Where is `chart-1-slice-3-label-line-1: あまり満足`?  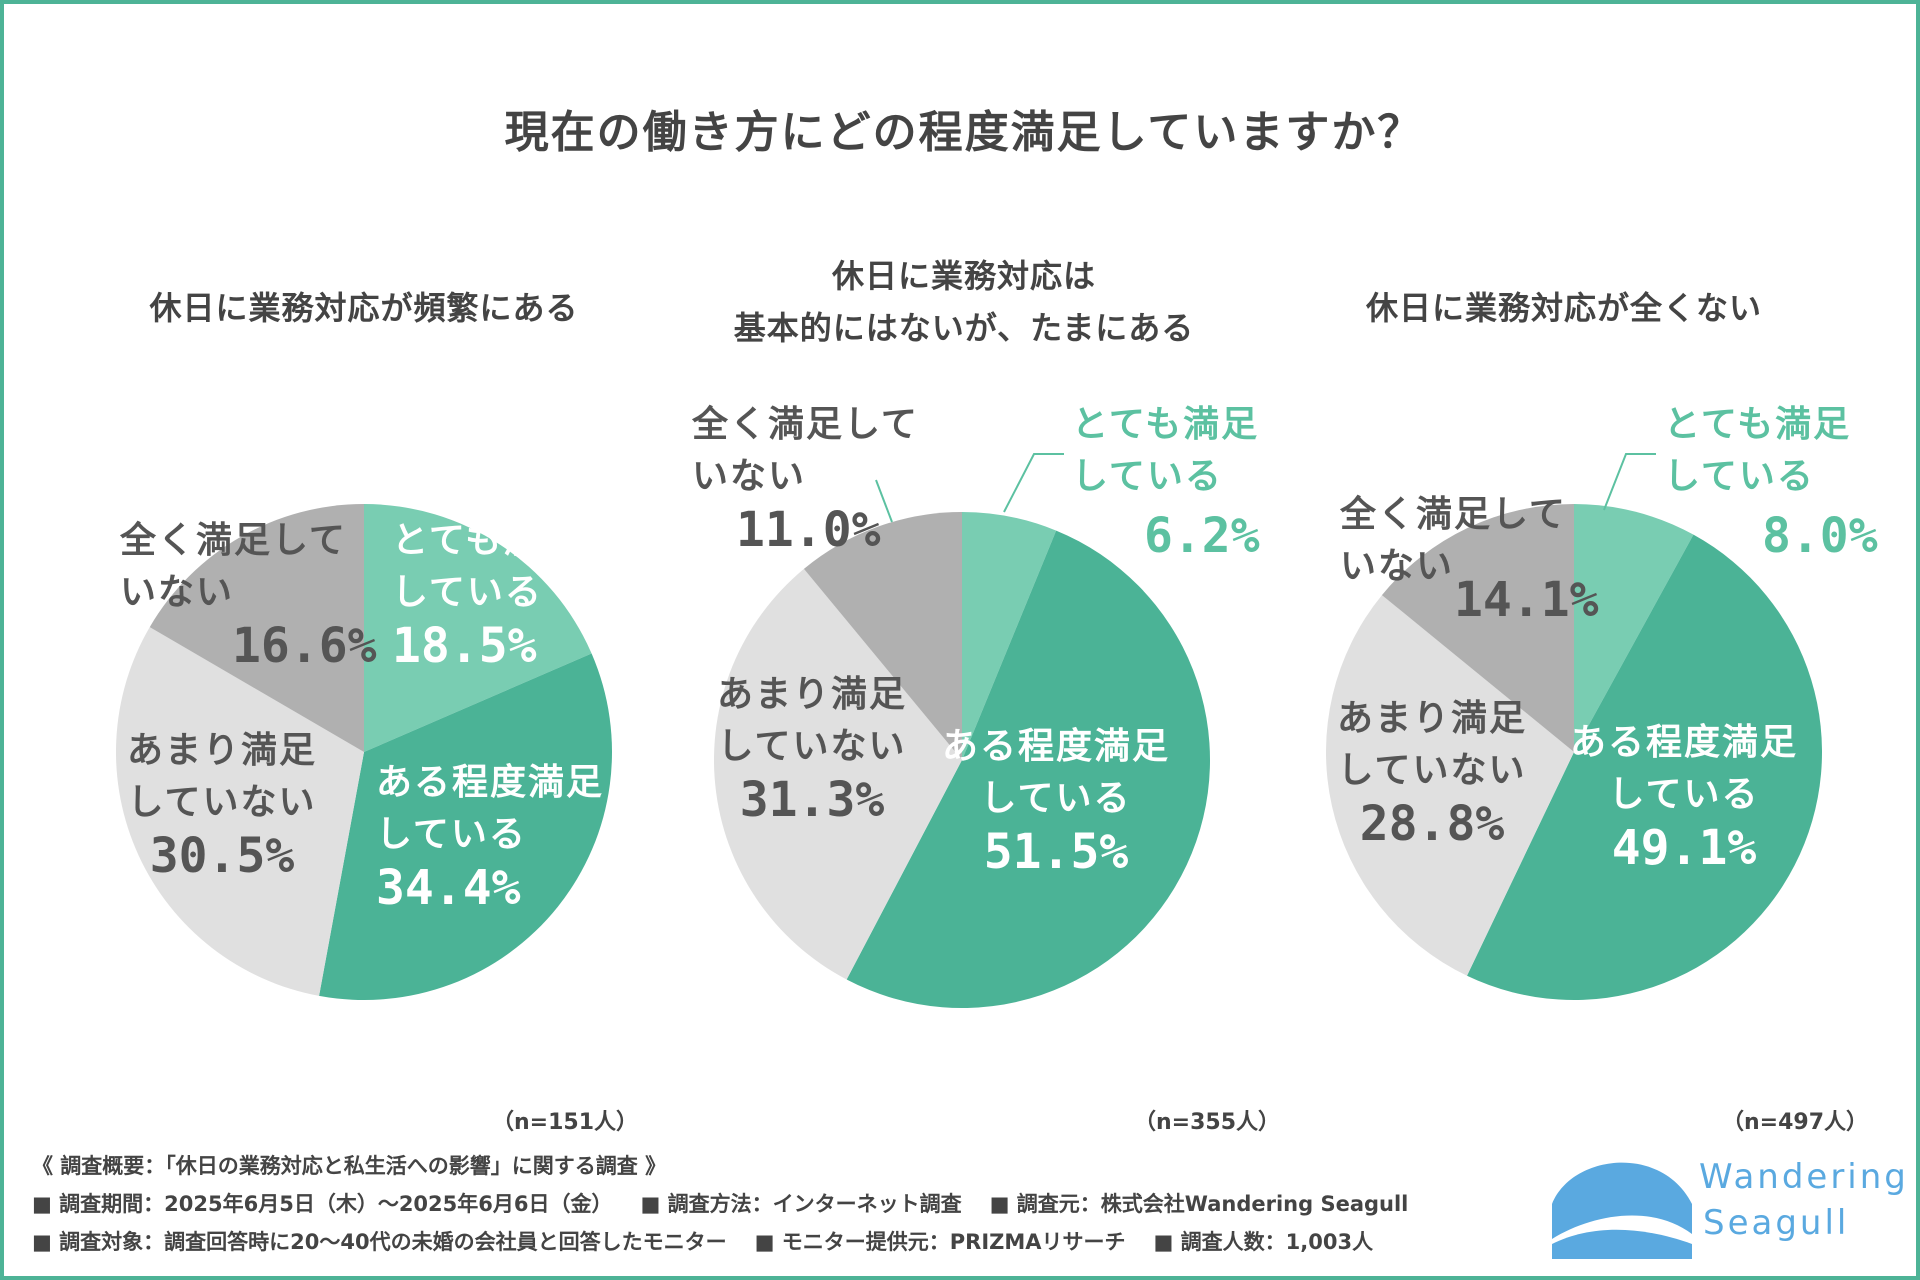
chart-1-slice-3-label-line-1: あまり満足 is located at coordinates (222, 750).